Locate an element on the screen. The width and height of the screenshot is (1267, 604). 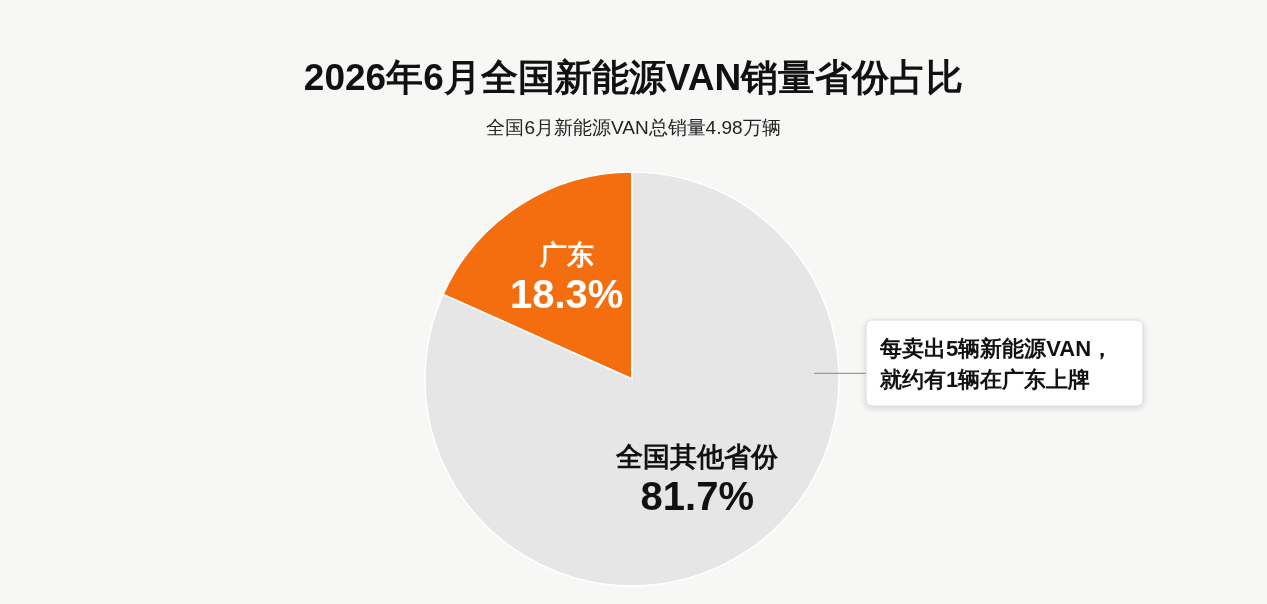
chart-subtitle: 全国6月新能源VAN总销量4.98万辆 is located at coordinates (633, 127).